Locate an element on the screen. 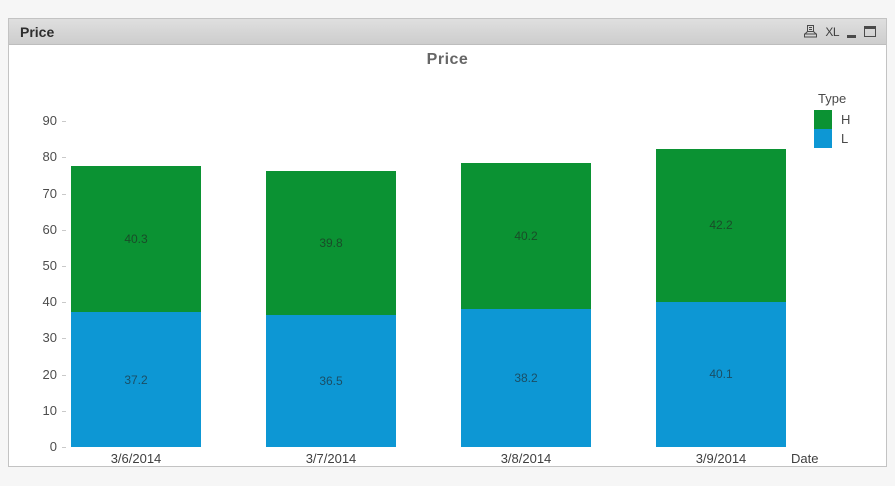  bar-segment-l: 38.2 is located at coordinates (526, 377).